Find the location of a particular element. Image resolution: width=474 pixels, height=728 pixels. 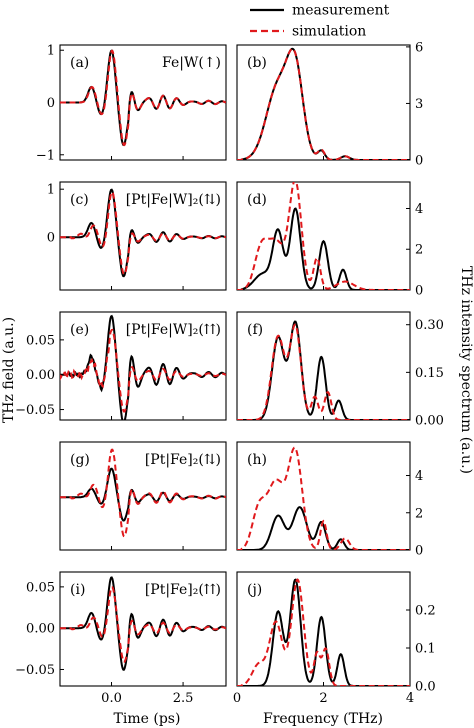

legend: measurement simulation is located at coordinates (320, 21).